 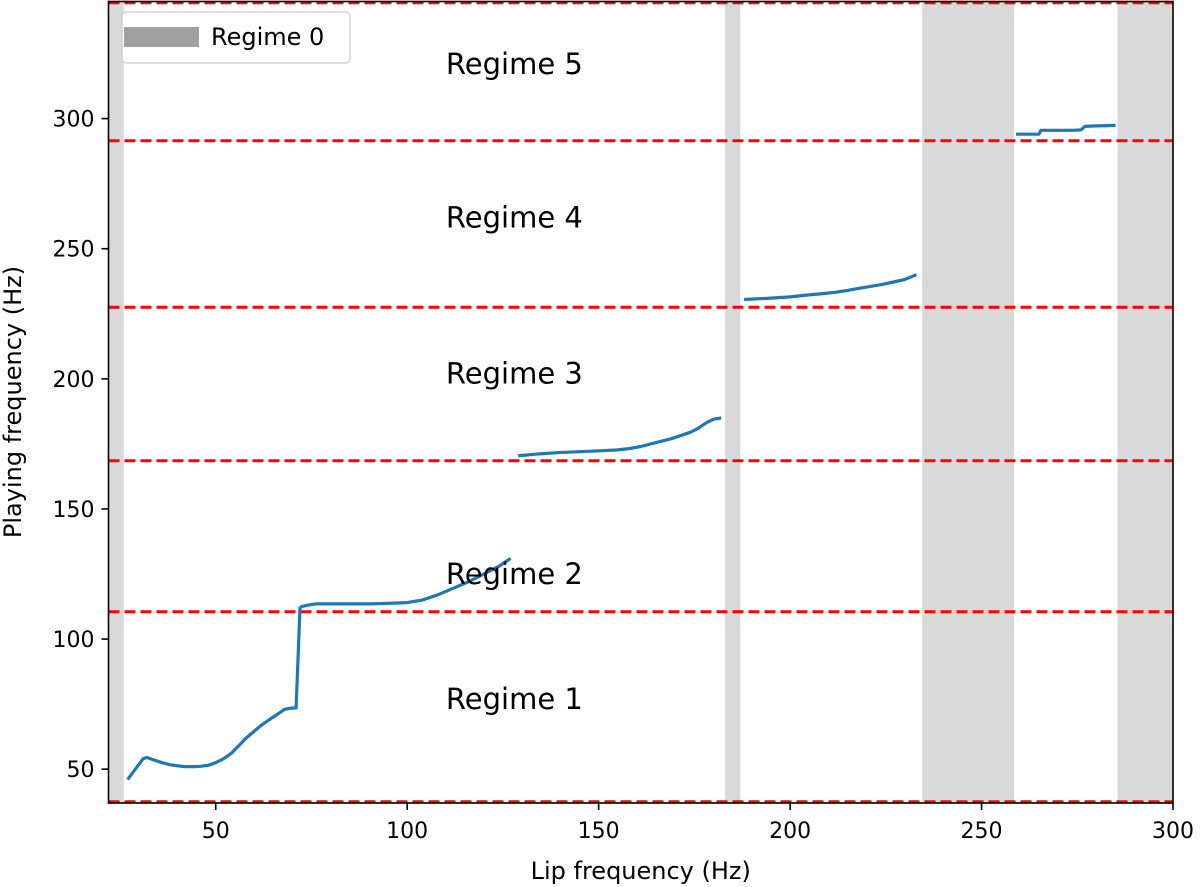 What do you see at coordinates (1173, 831) in the screenshot?
I see `x-tick-label: 300` at bounding box center [1173, 831].